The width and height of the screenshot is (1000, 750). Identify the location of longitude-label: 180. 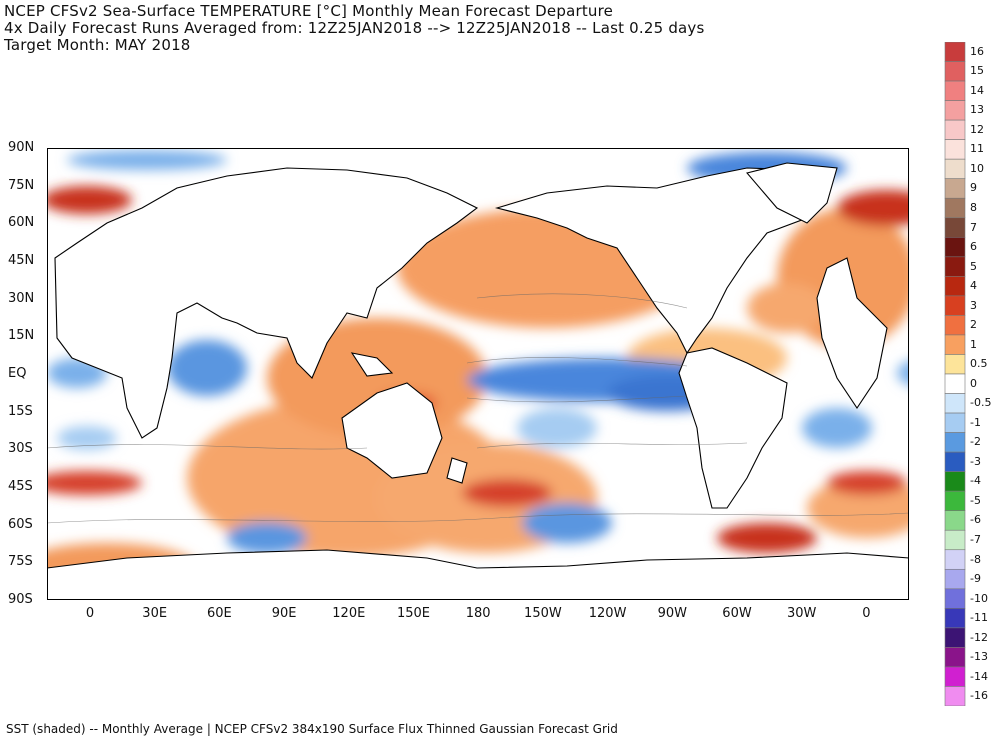
(478, 613).